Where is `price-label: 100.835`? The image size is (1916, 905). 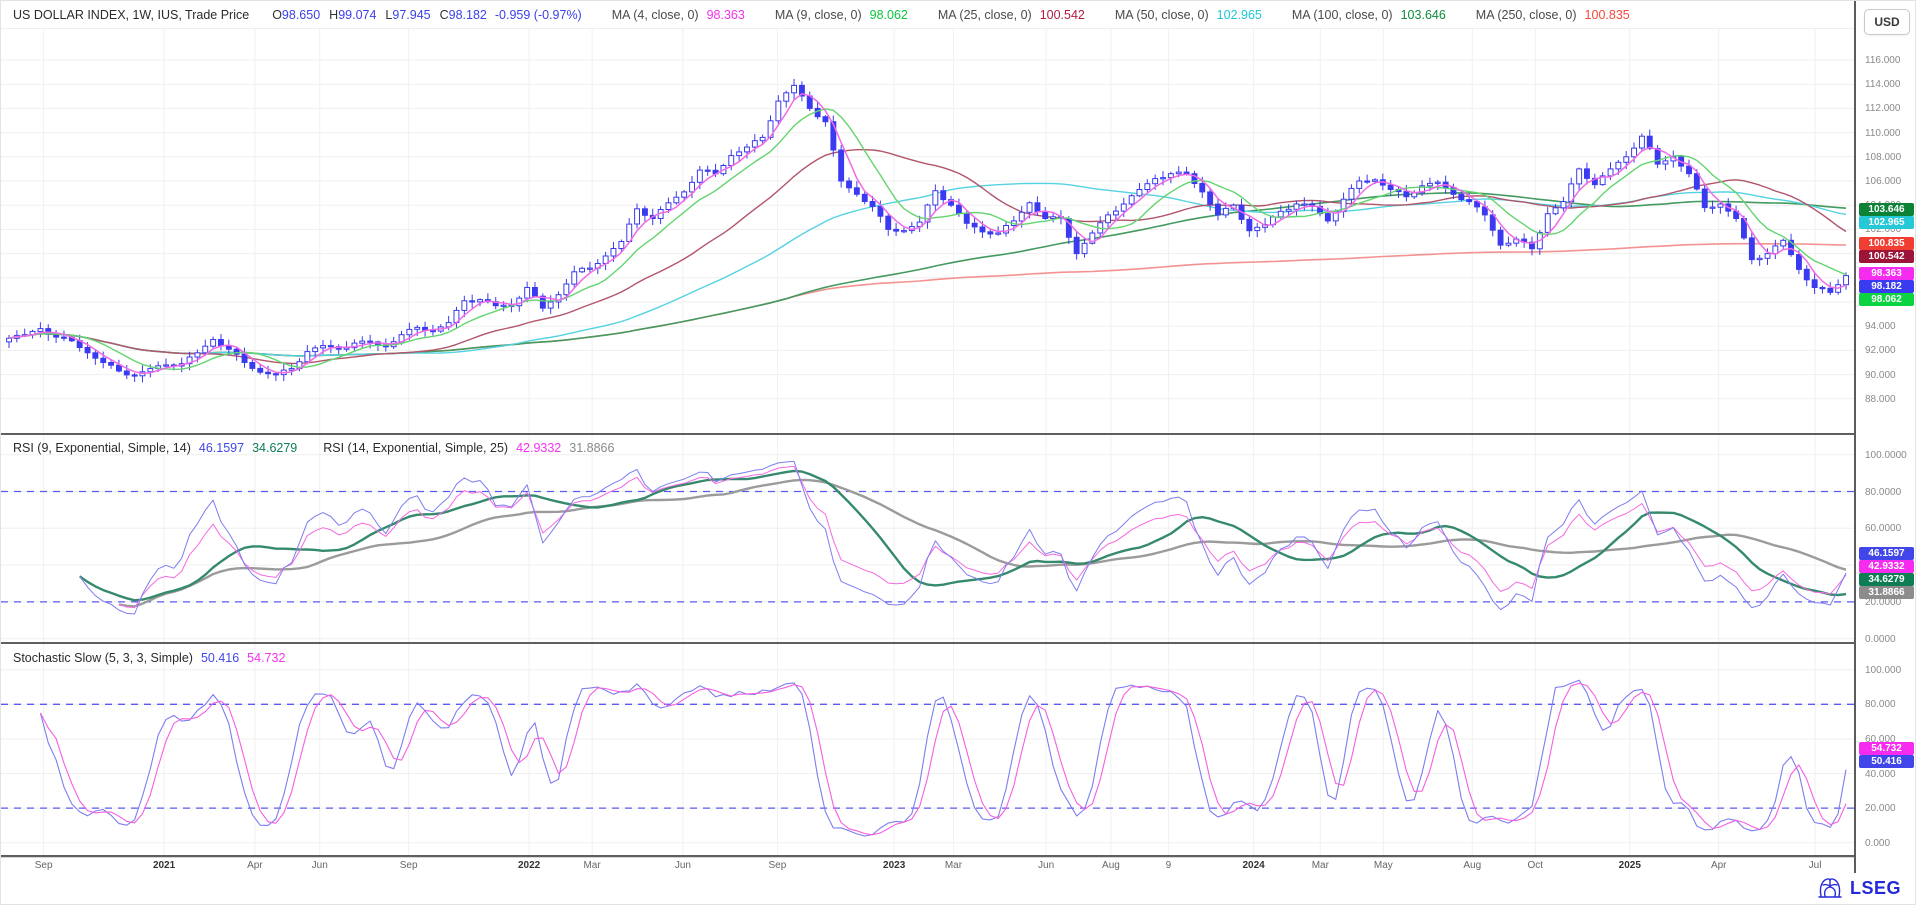
price-label: 100.835 is located at coordinates (1886, 243).